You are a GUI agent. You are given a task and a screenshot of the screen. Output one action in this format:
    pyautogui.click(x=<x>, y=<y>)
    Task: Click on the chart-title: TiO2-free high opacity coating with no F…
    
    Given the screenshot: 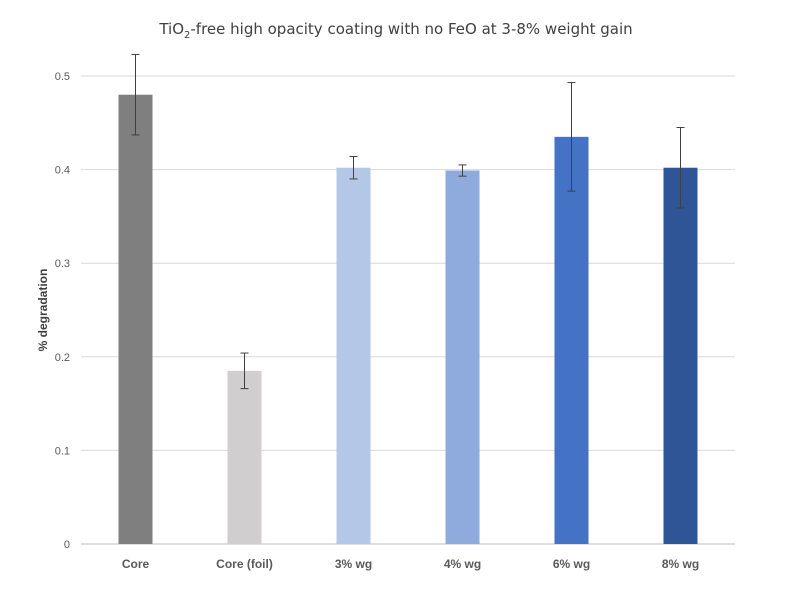 What is the action you would take?
    pyautogui.click(x=396, y=30)
    